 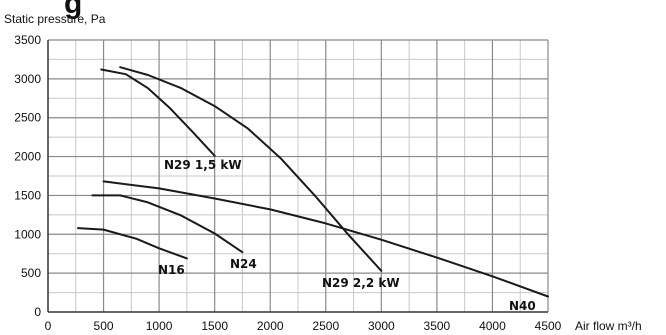 I want to click on y-tick-label: 1000, so click(x=27, y=234).